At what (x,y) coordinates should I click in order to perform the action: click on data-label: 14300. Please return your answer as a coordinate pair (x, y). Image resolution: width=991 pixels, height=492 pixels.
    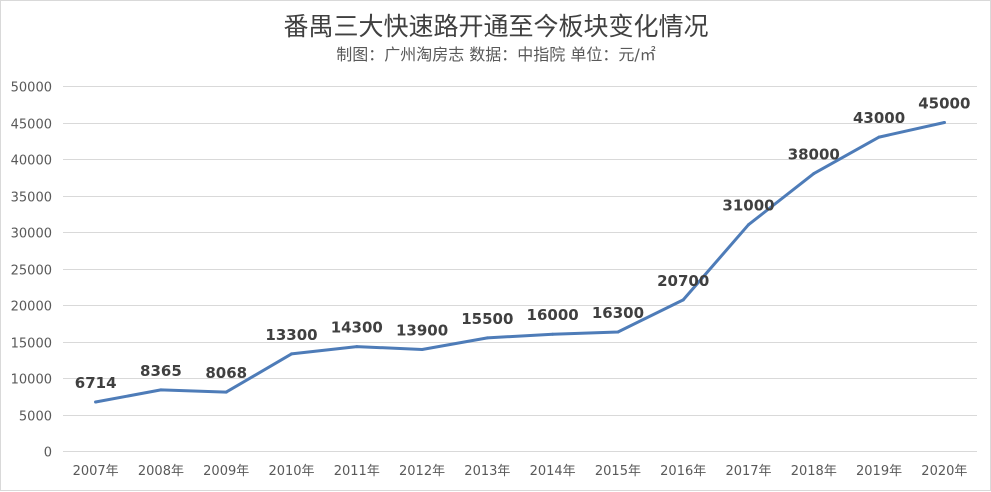
    Looking at the image, I should click on (357, 328).